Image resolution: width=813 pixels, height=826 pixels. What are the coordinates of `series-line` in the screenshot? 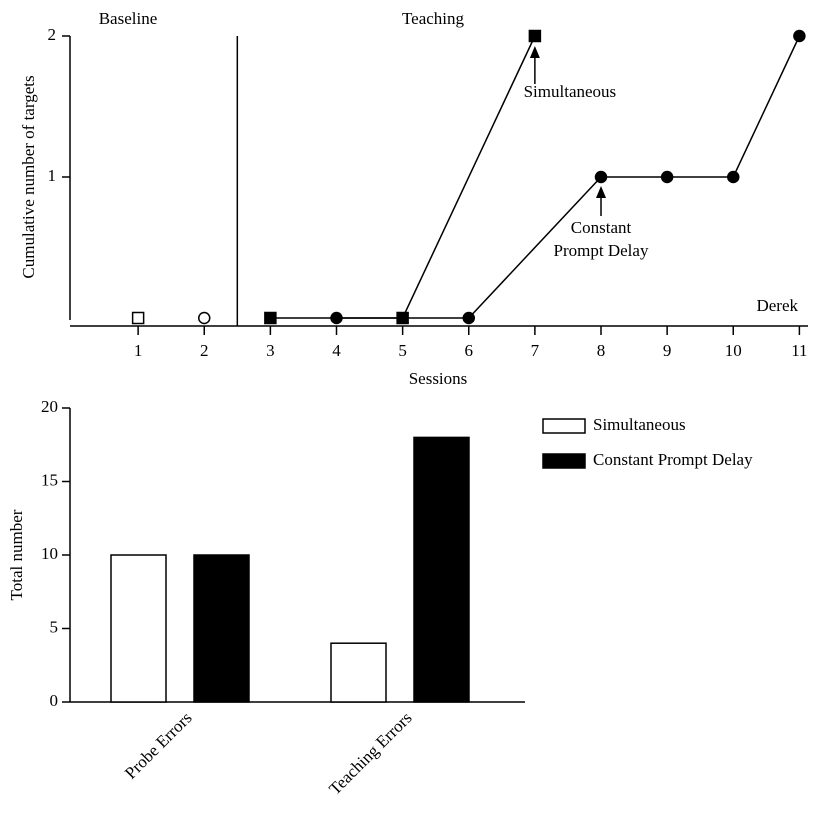 It's located at (403, 177).